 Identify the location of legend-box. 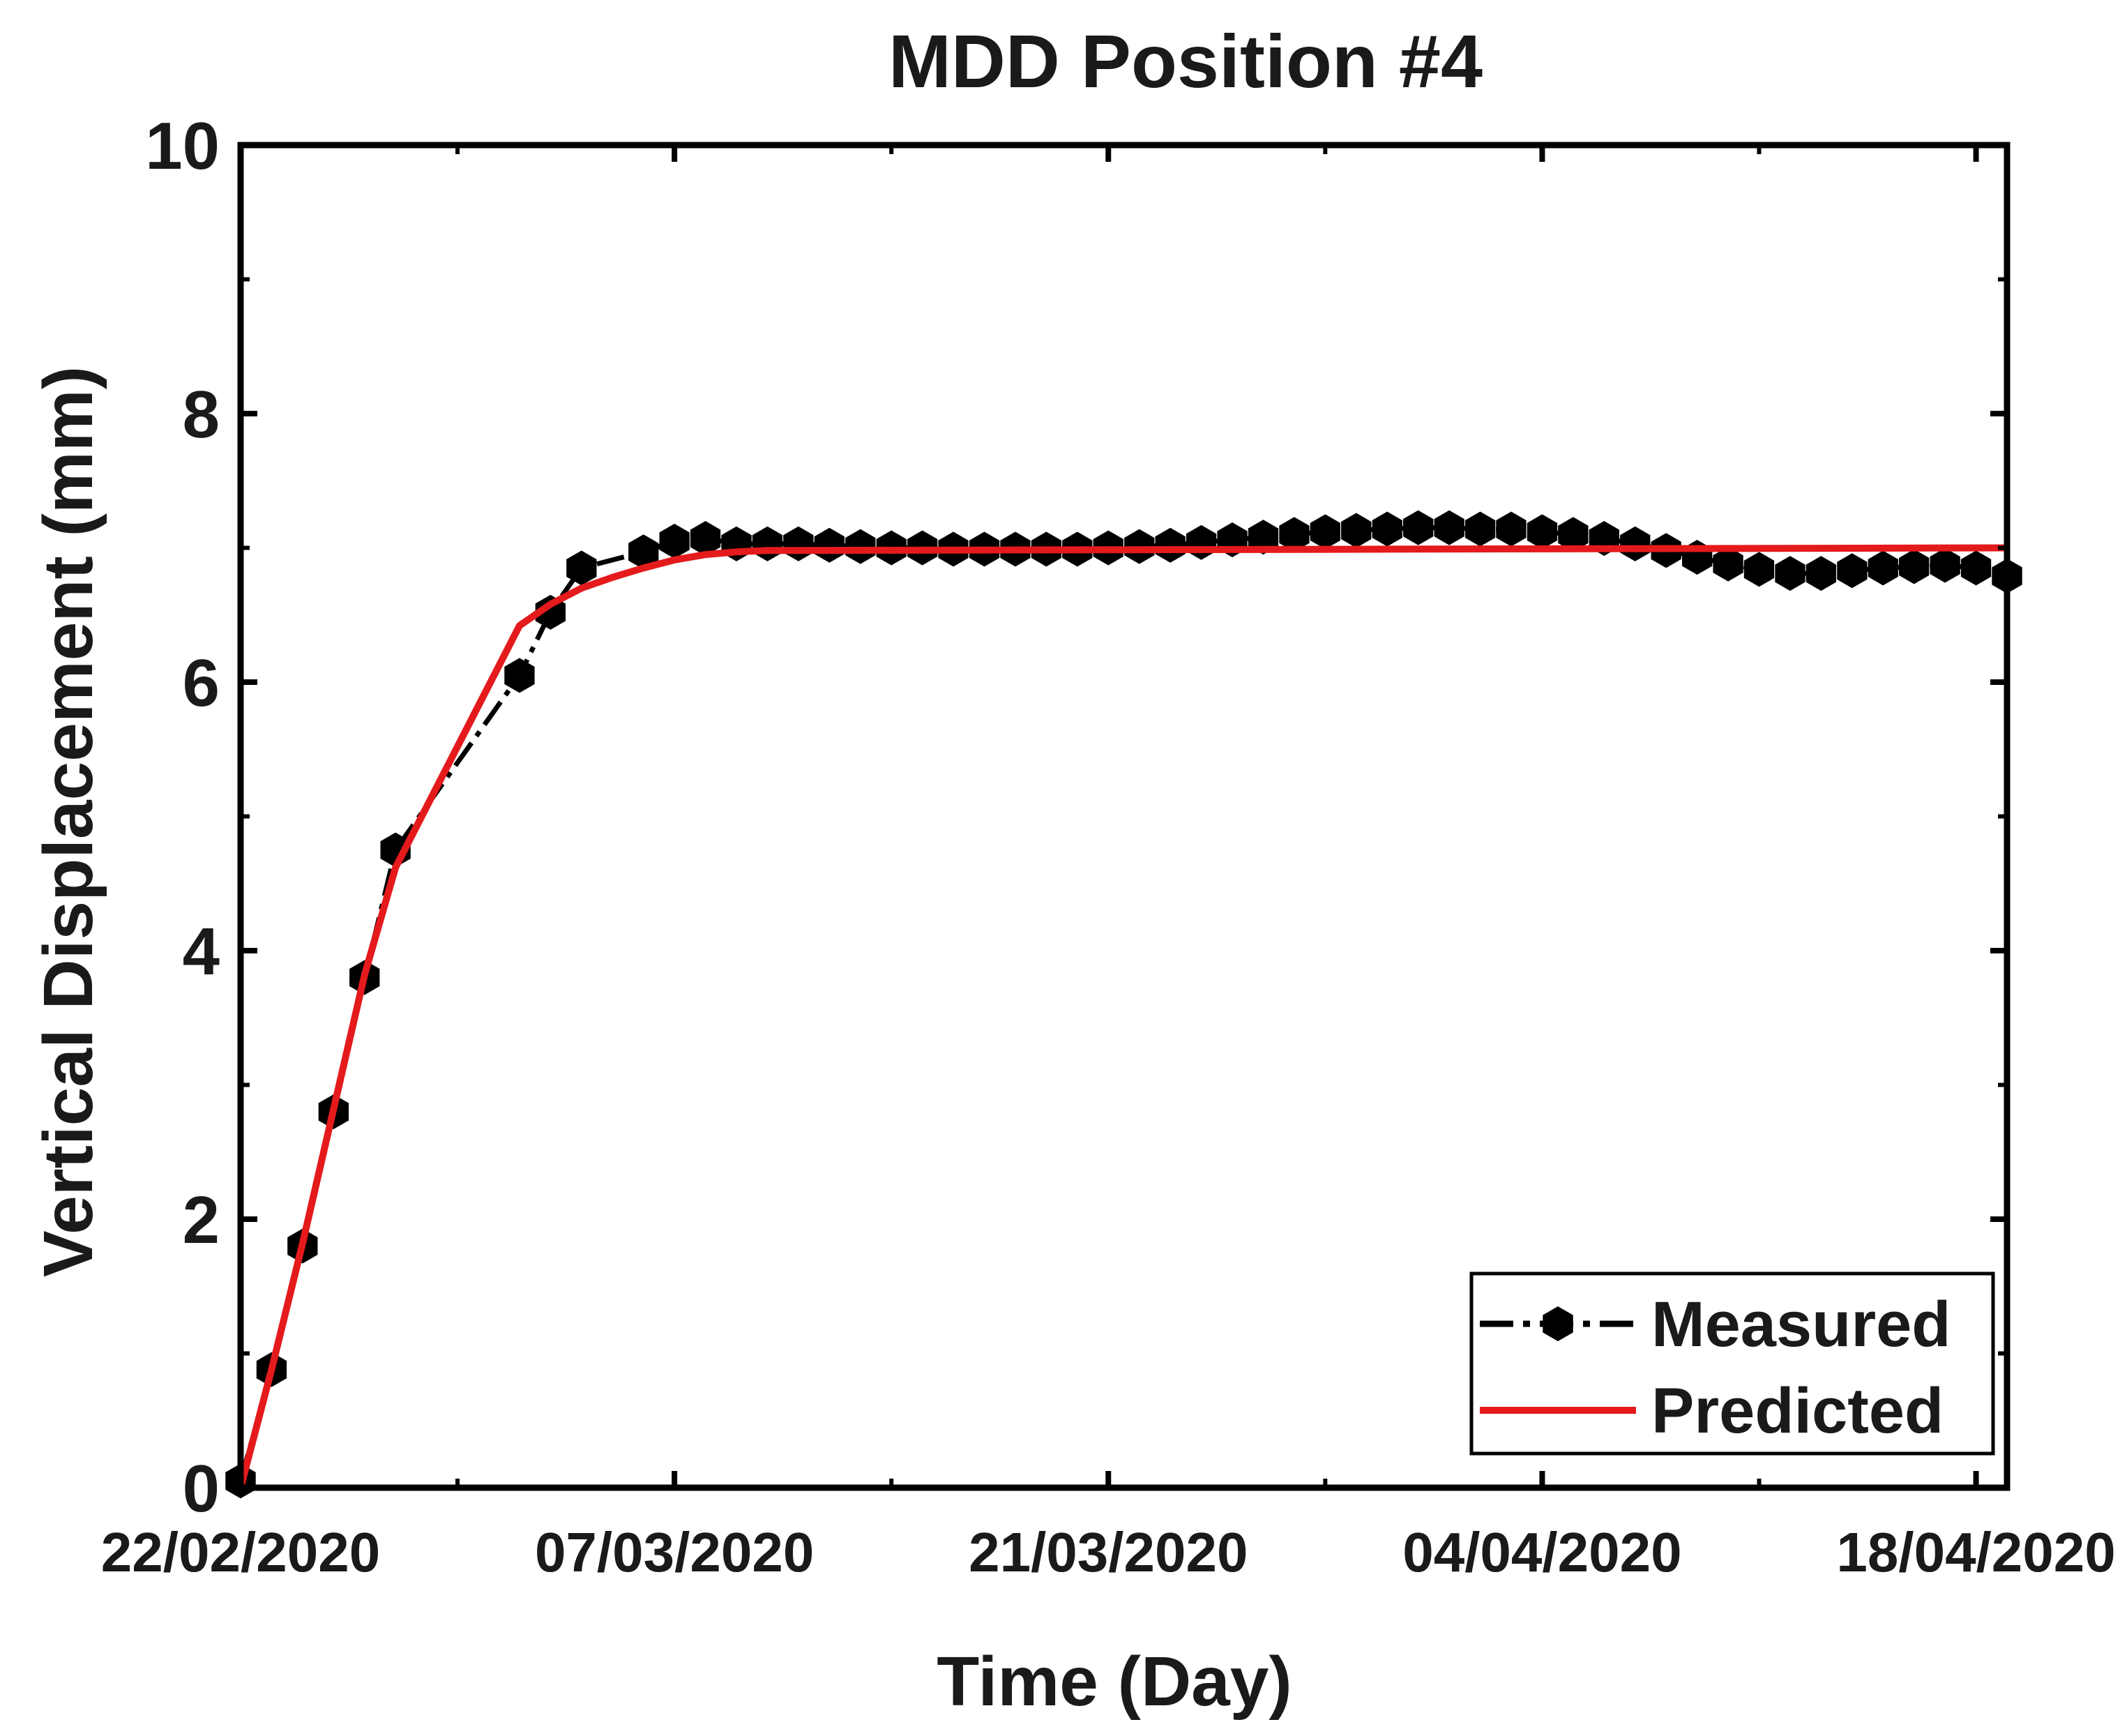
(1732, 1363).